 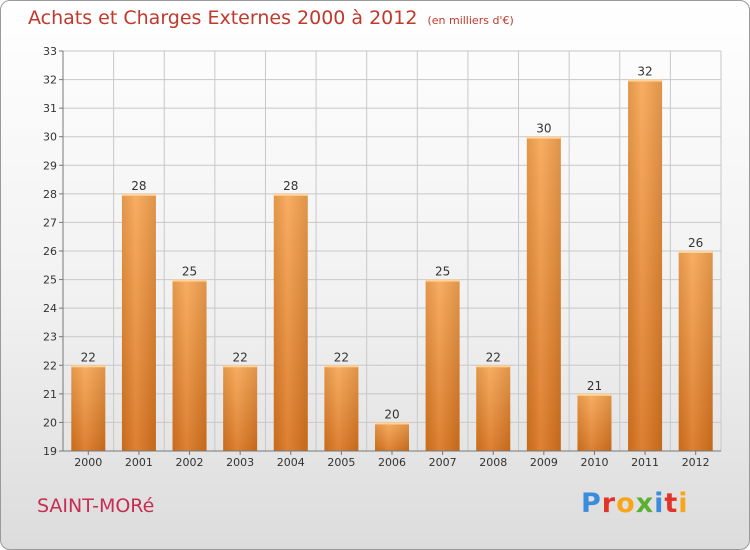 I want to click on y-tick-label: 32, so click(x=50, y=80).